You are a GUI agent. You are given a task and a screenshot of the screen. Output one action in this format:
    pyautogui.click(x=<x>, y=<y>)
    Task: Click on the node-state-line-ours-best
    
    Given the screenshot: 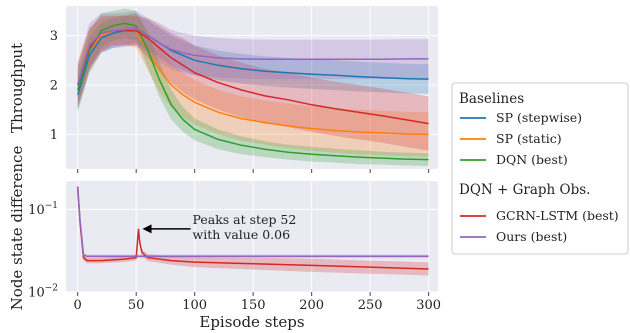 What is the action you would take?
    pyautogui.click(x=252, y=222)
    